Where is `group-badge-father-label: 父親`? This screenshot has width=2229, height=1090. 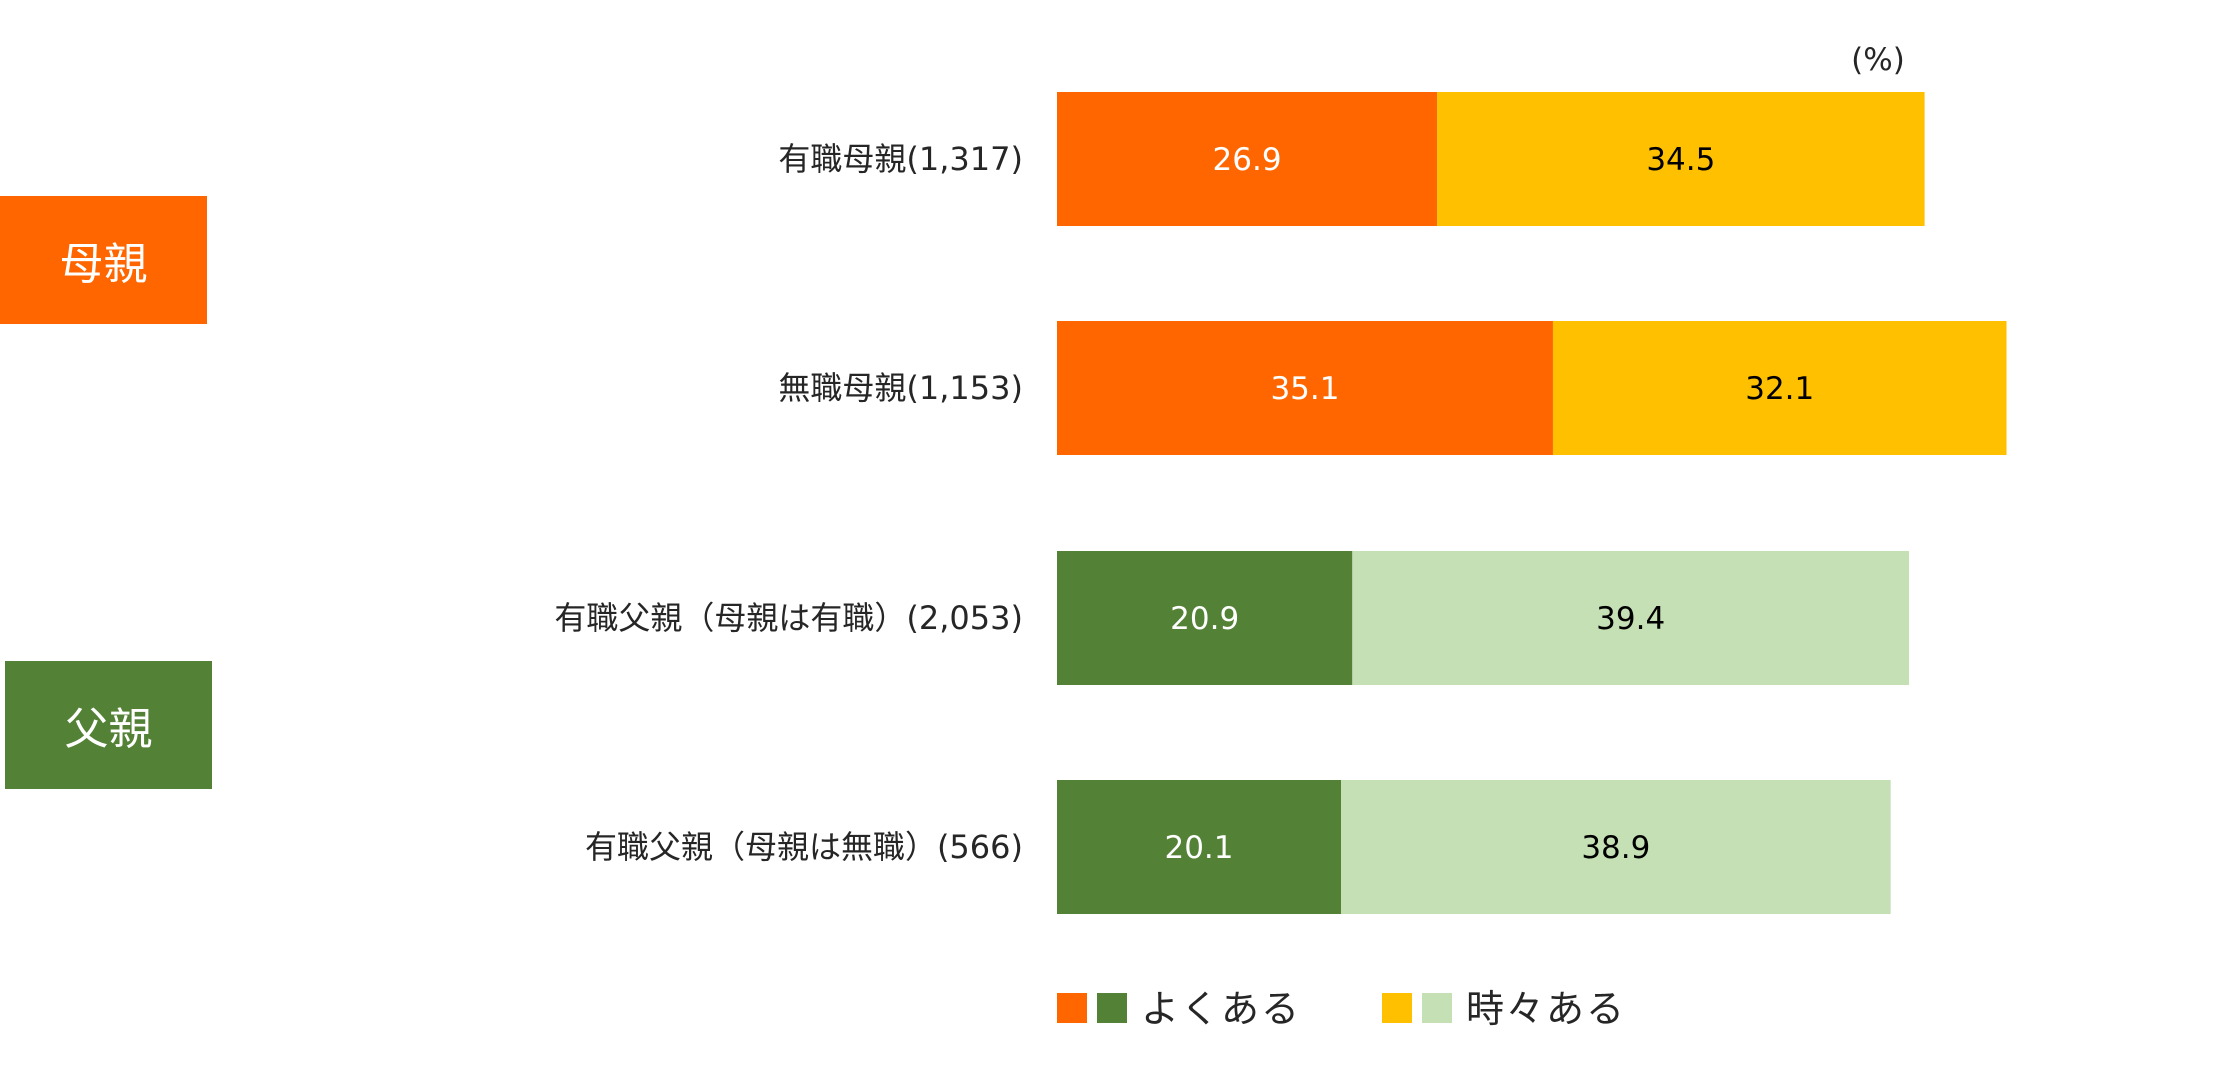 group-badge-father-label: 父親 is located at coordinates (108, 729).